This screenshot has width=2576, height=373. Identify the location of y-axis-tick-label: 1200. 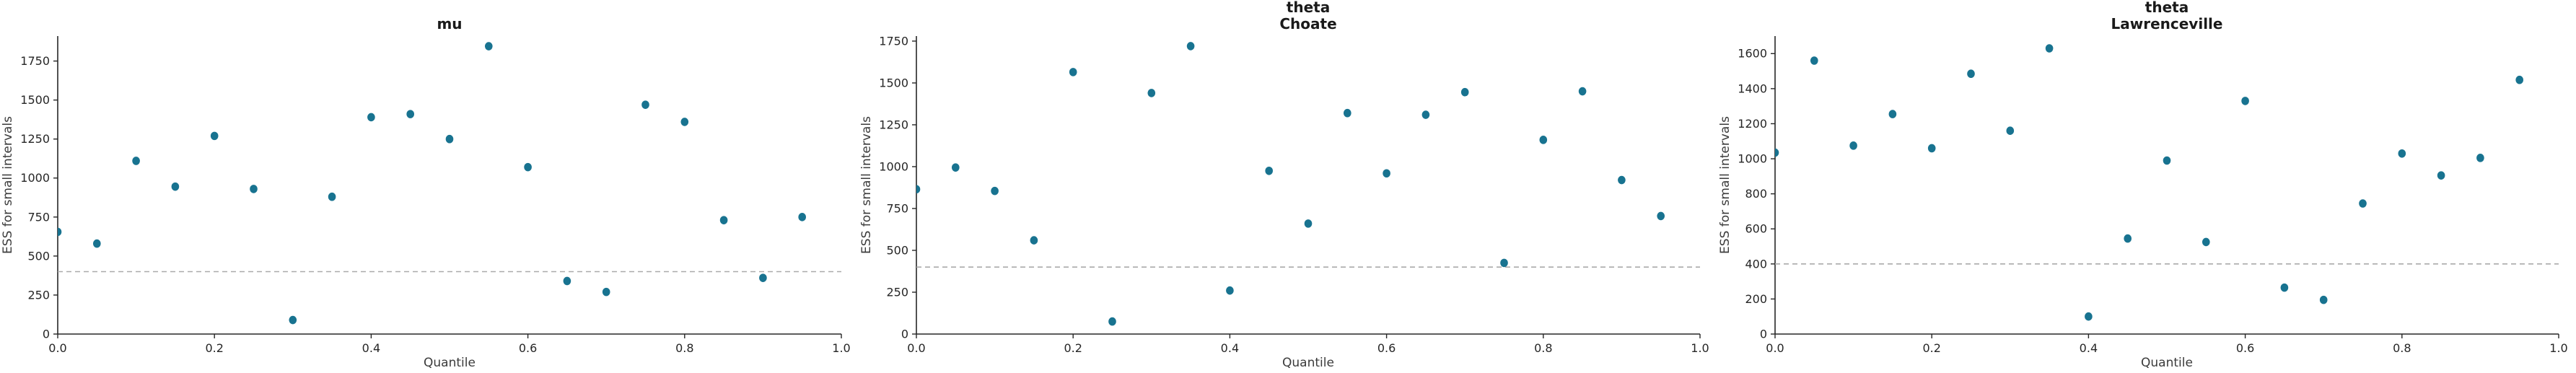
(1753, 124).